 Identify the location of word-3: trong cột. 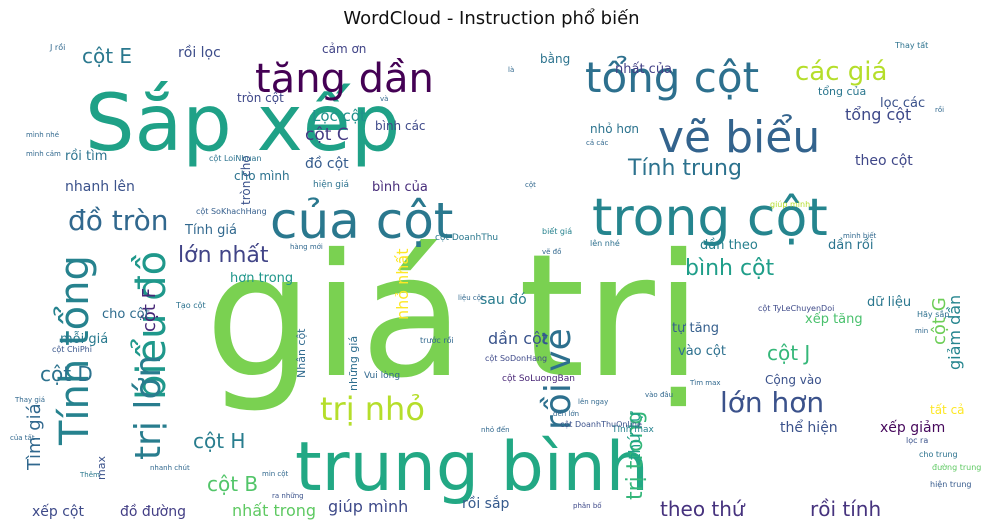
(710, 218).